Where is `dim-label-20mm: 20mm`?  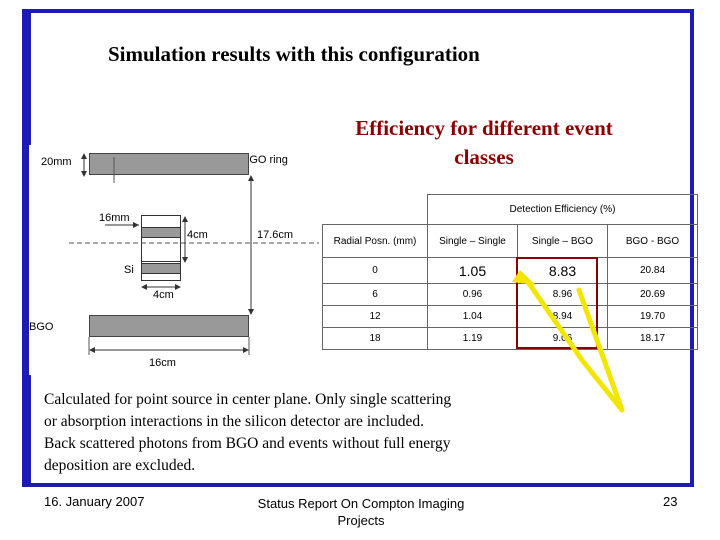 dim-label-20mm: 20mm is located at coordinates (56, 162).